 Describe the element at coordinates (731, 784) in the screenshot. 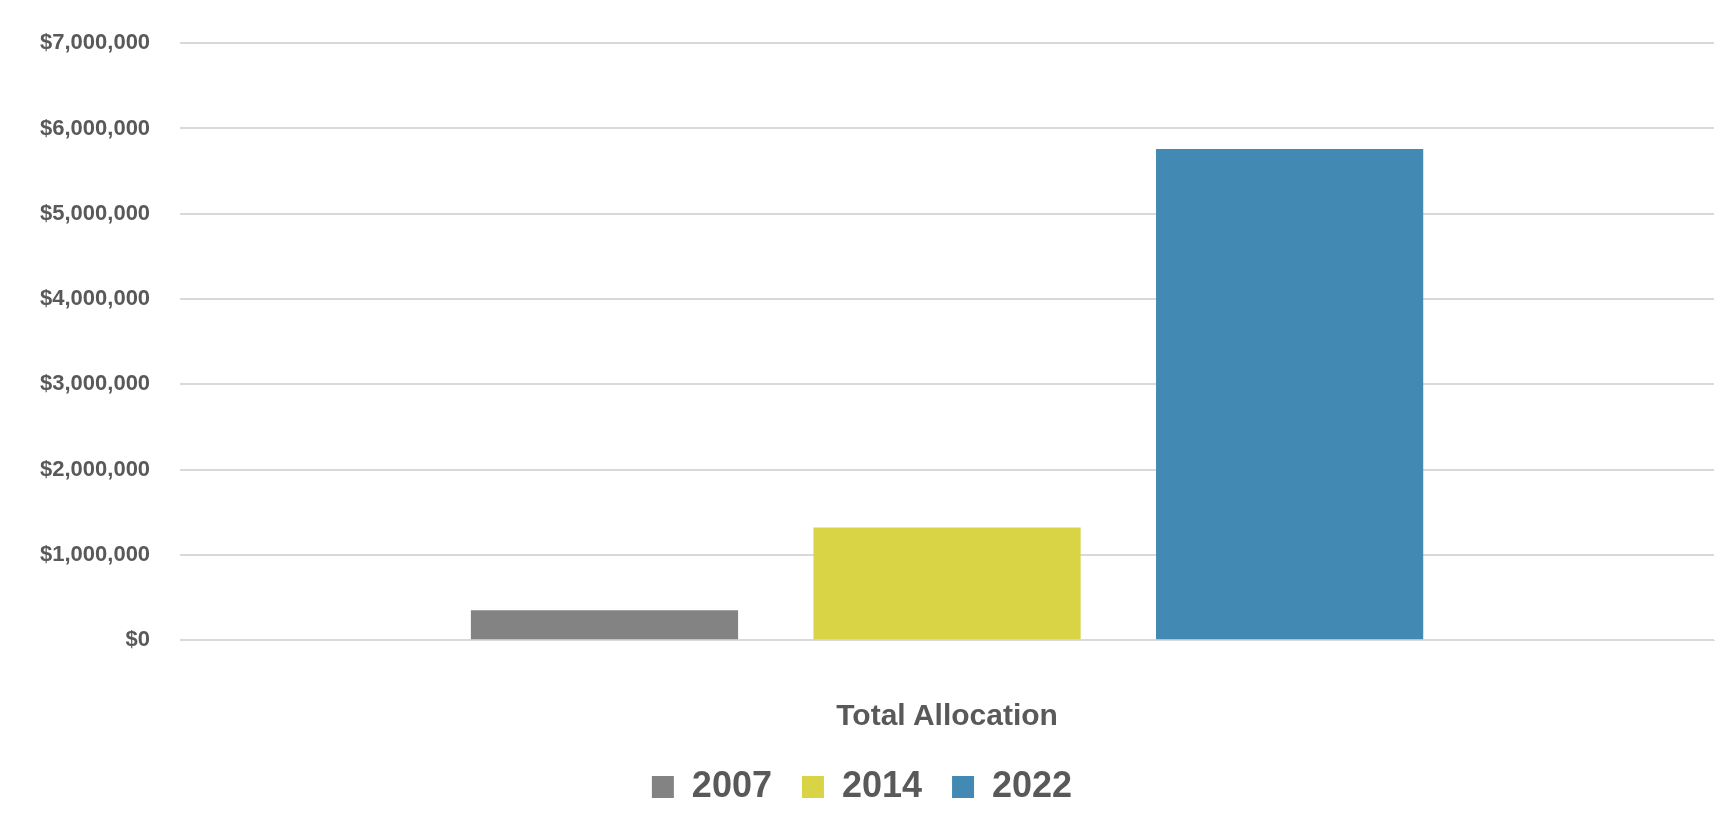

I see `legend-label: 2007` at that location.